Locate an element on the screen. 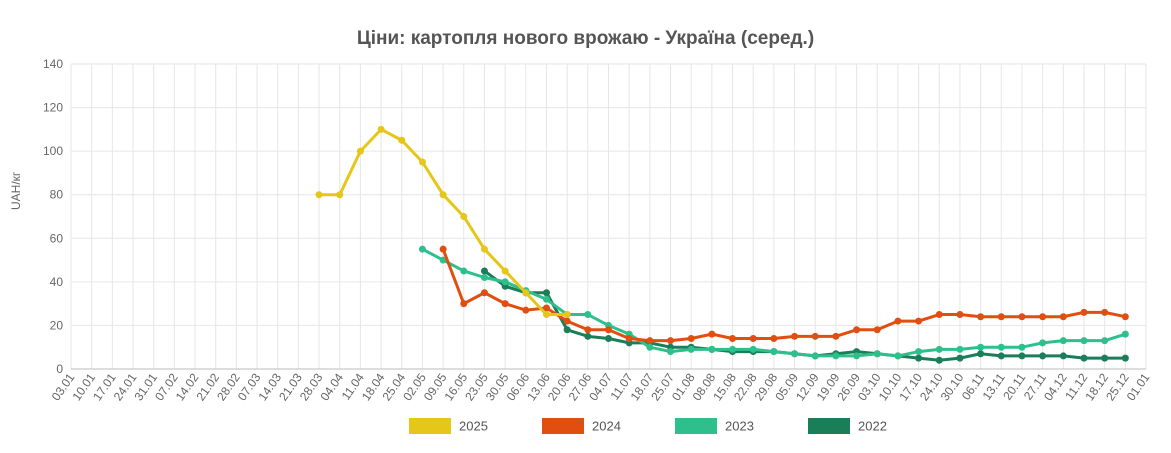  y-tick-label: 120 is located at coordinates (53, 108).